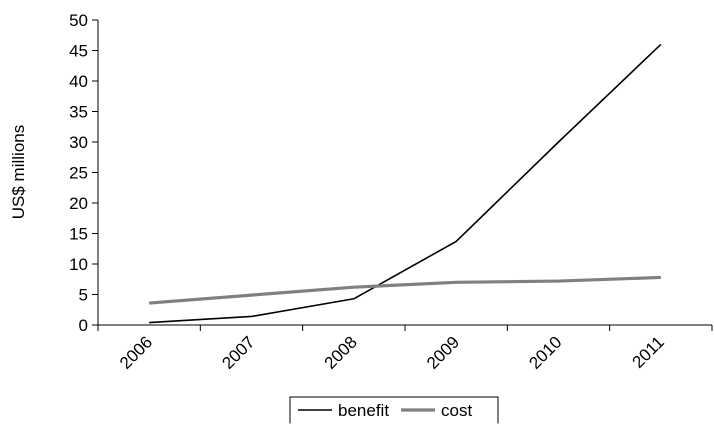 This screenshot has width=714, height=425. Describe the element at coordinates (78, 203) in the screenshot. I see `y-tick-label: 20` at that location.